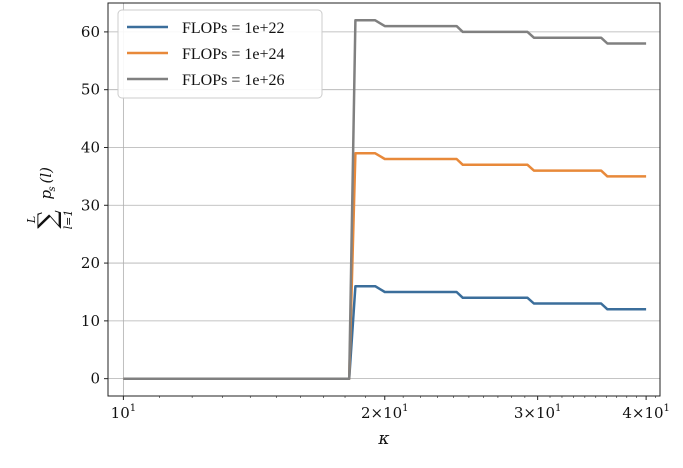  Describe the element at coordinates (48, 219) in the screenshot. I see `y-axis-label-sum: ∑` at that location.